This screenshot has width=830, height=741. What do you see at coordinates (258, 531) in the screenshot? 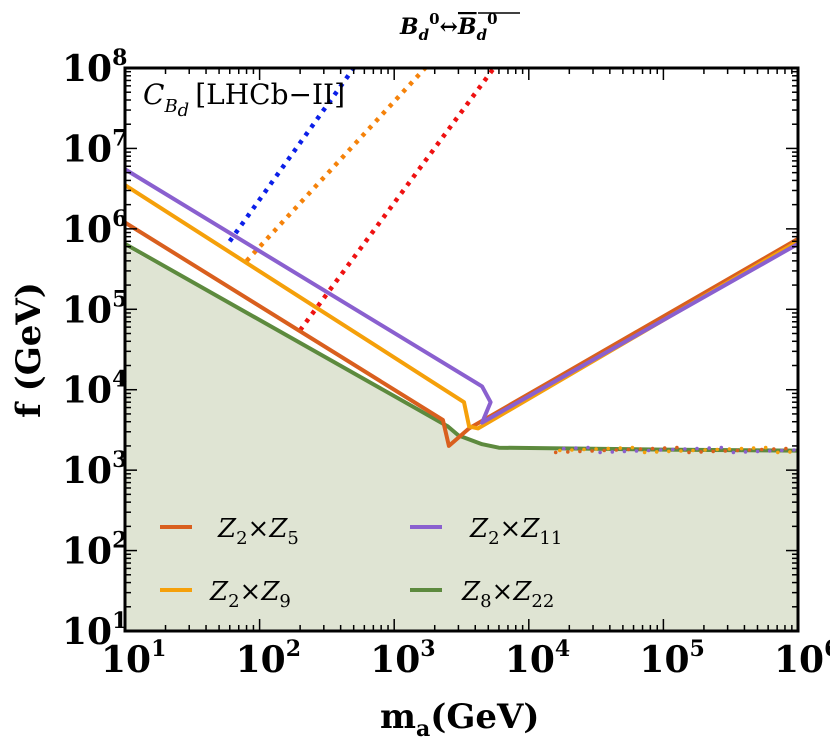
I see `legend-label: Z2×Z5` at bounding box center [258, 531].